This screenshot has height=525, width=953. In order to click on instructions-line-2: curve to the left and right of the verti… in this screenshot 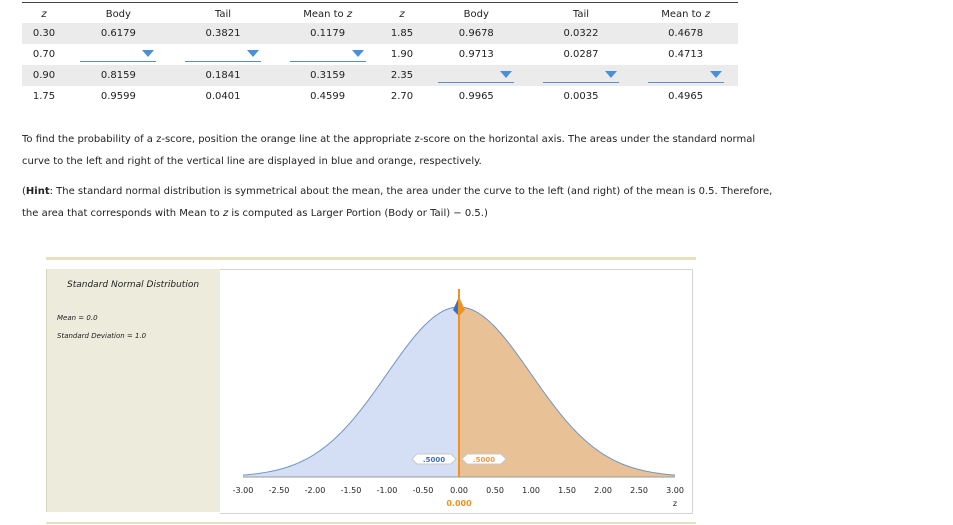, I will do `click(252, 161)`.